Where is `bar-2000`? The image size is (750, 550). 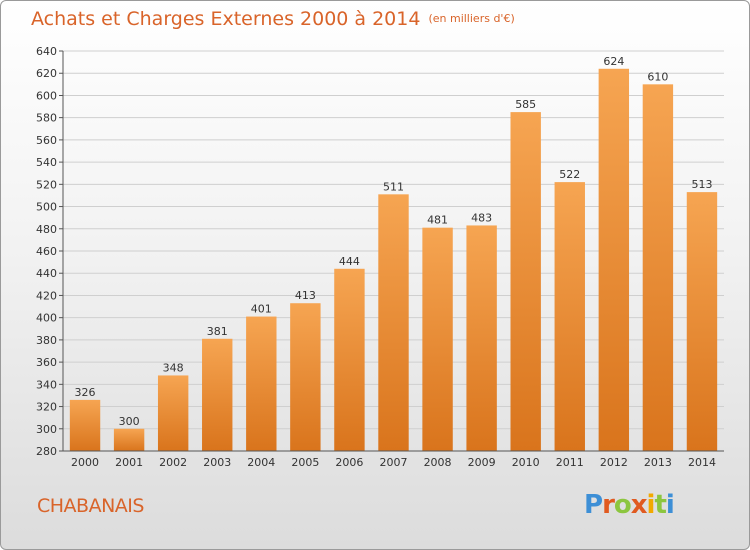 bar-2000 is located at coordinates (85, 425).